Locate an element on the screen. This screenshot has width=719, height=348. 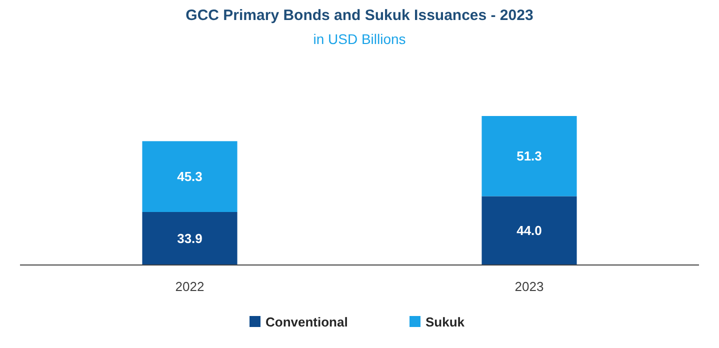
legend-label: Sukuk is located at coordinates (446, 322).